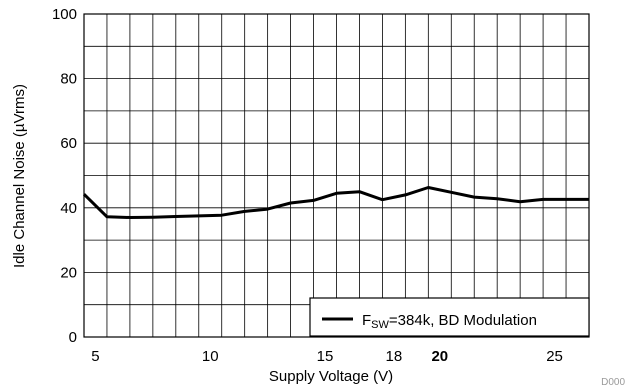 The height and width of the screenshot is (389, 631). I want to click on y-tick-labels: 0 20 40 60 80 100, so click(64, 176).